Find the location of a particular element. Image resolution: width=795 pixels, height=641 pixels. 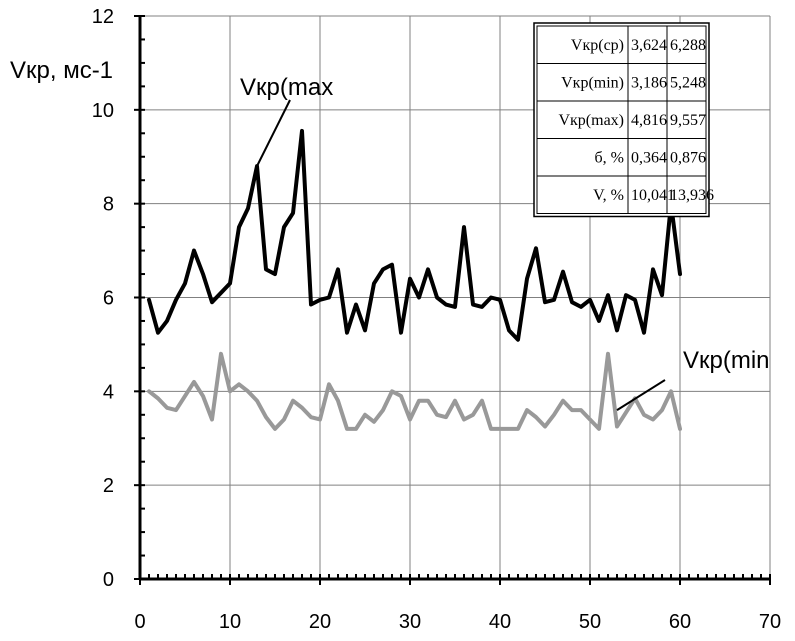

table-cell is located at coordinates (686, 194).